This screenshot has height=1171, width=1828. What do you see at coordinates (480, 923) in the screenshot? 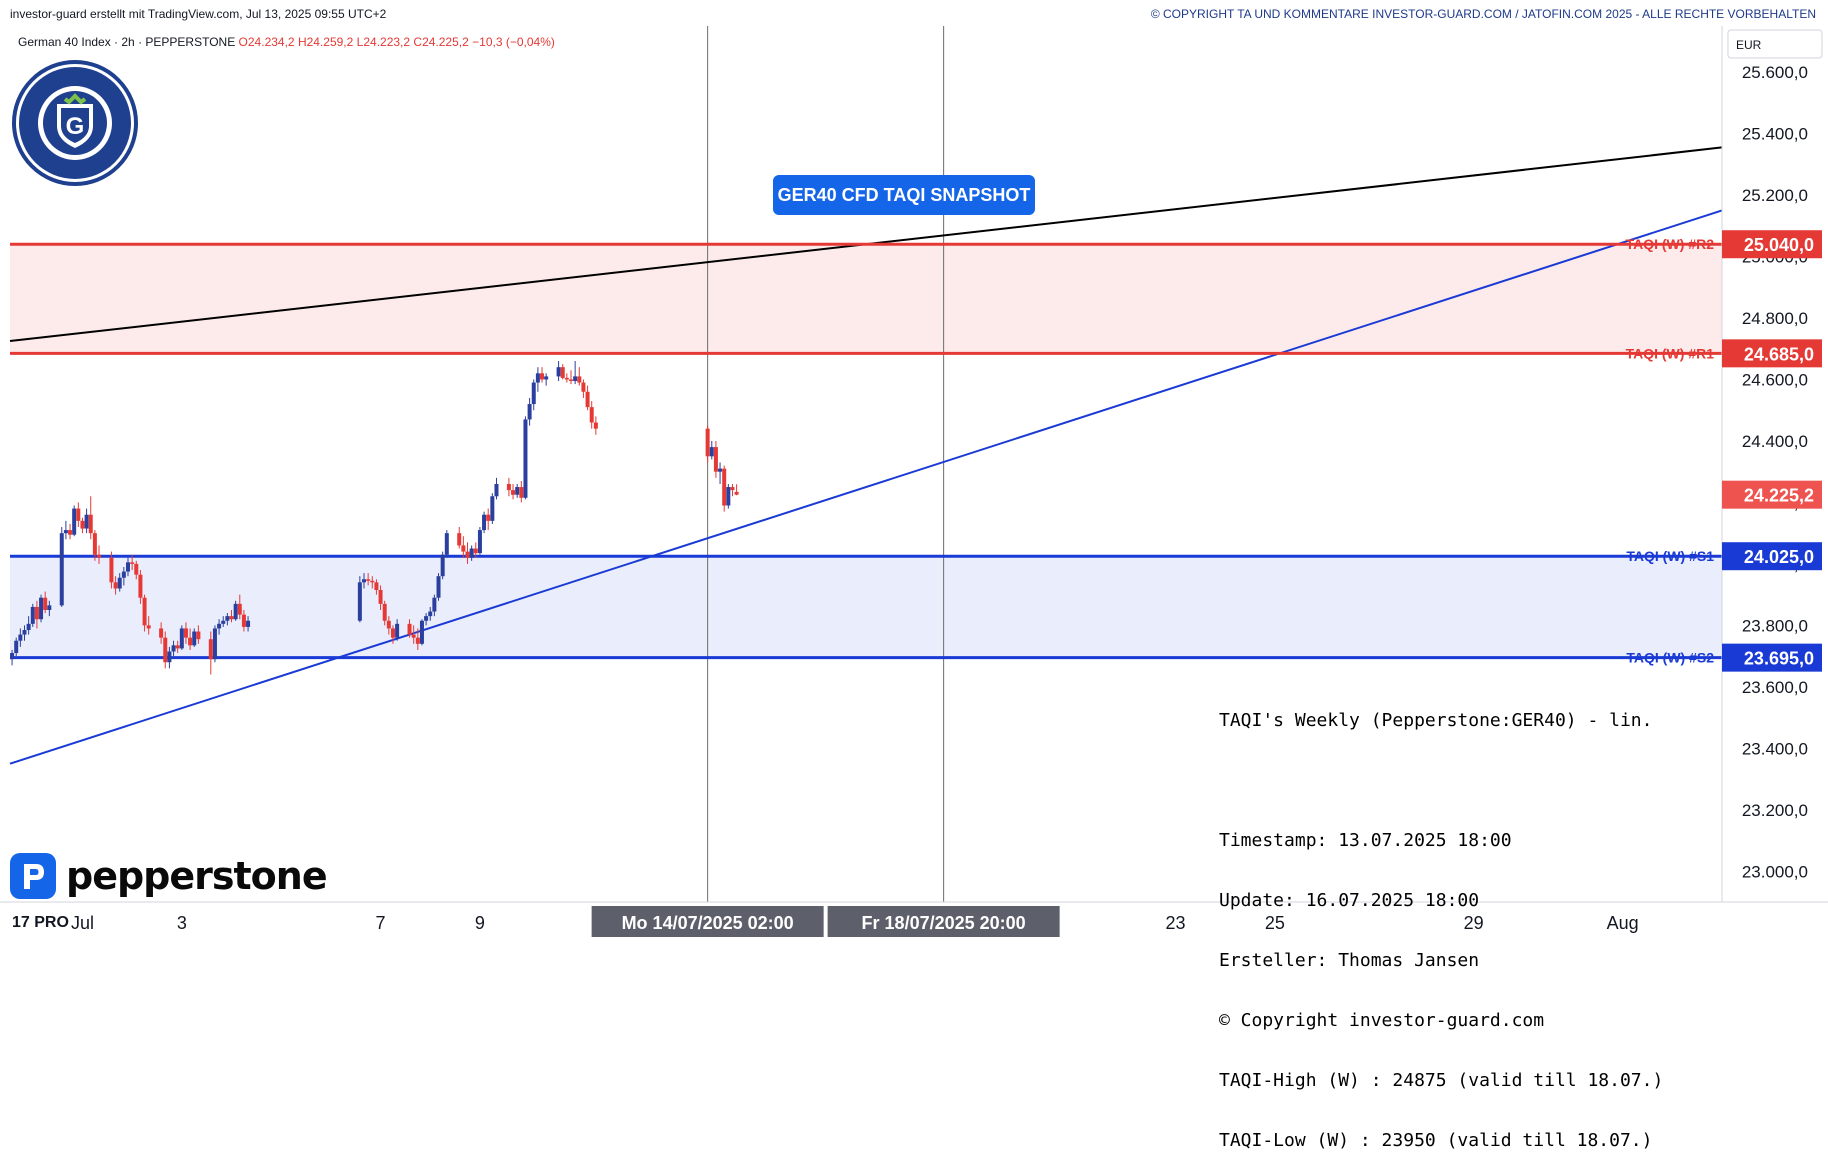
I see `x-tick-label: 9` at bounding box center [480, 923].